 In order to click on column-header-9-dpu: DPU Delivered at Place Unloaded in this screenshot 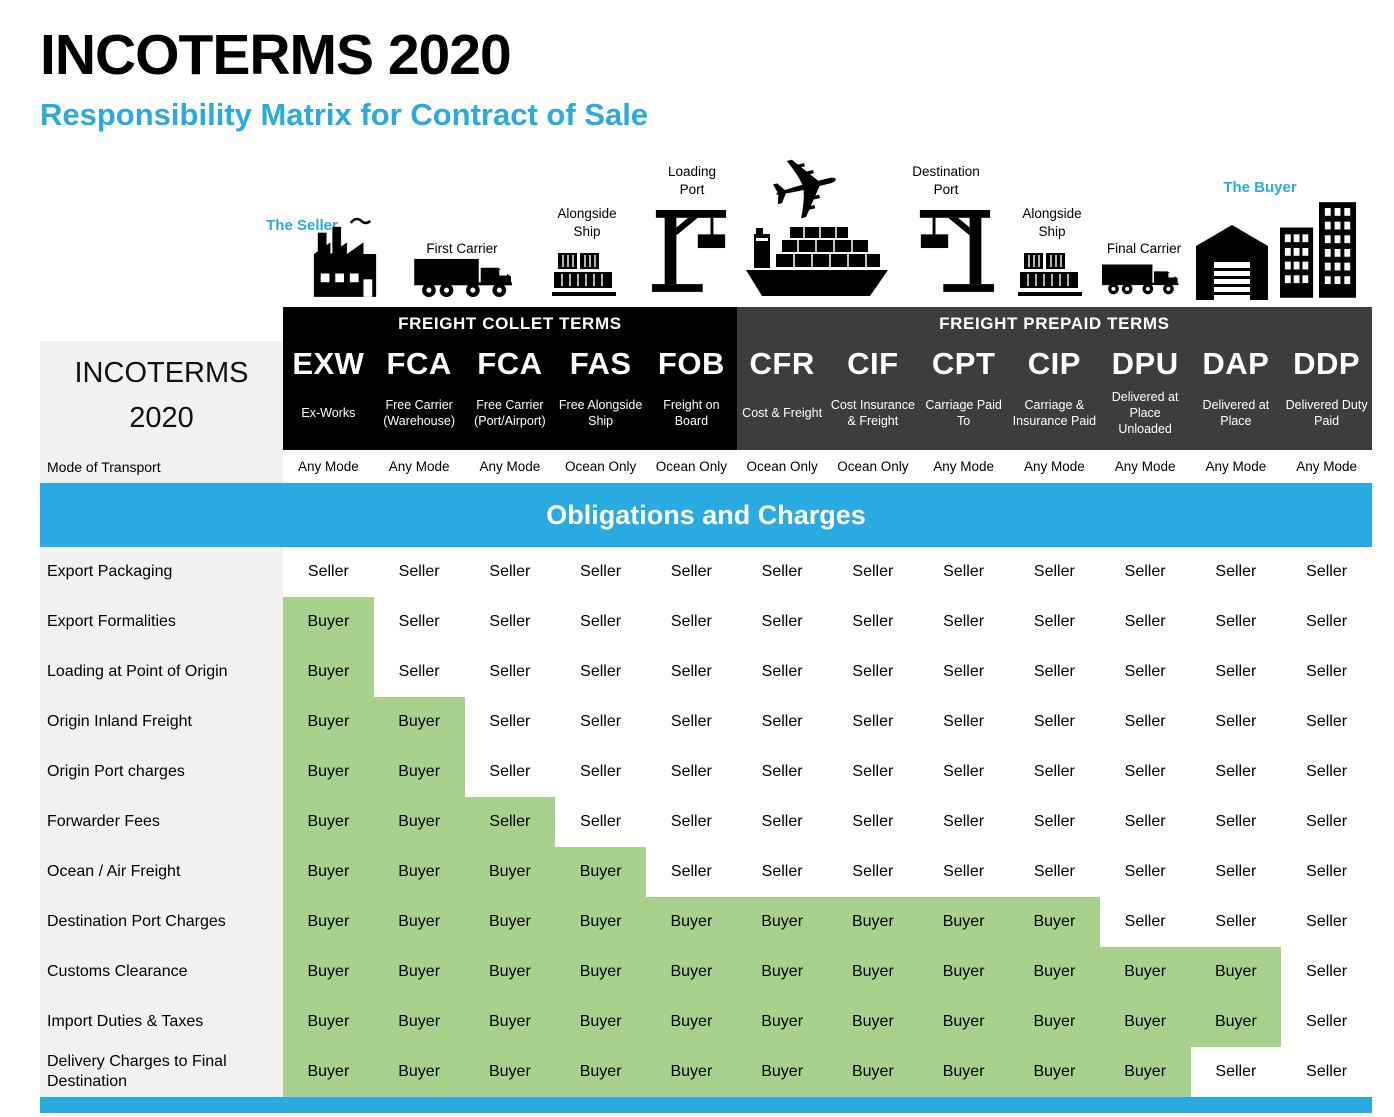, I will do `click(1145, 395)`.